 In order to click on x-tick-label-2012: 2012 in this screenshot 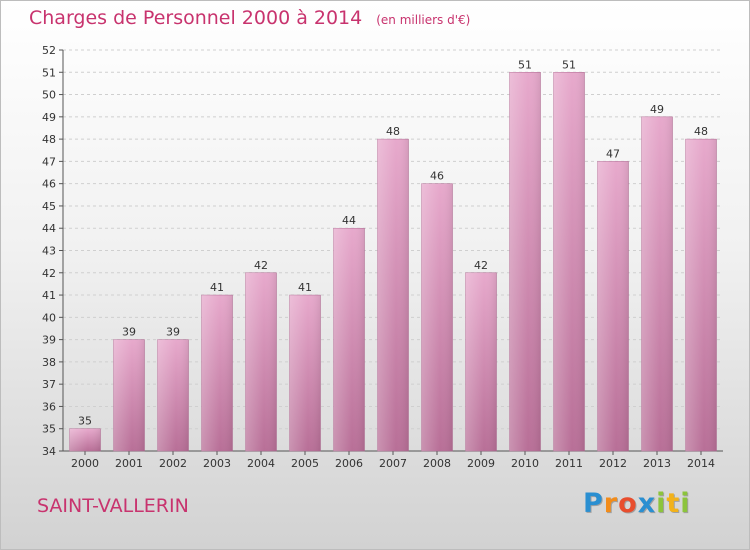, I will do `click(613, 463)`.